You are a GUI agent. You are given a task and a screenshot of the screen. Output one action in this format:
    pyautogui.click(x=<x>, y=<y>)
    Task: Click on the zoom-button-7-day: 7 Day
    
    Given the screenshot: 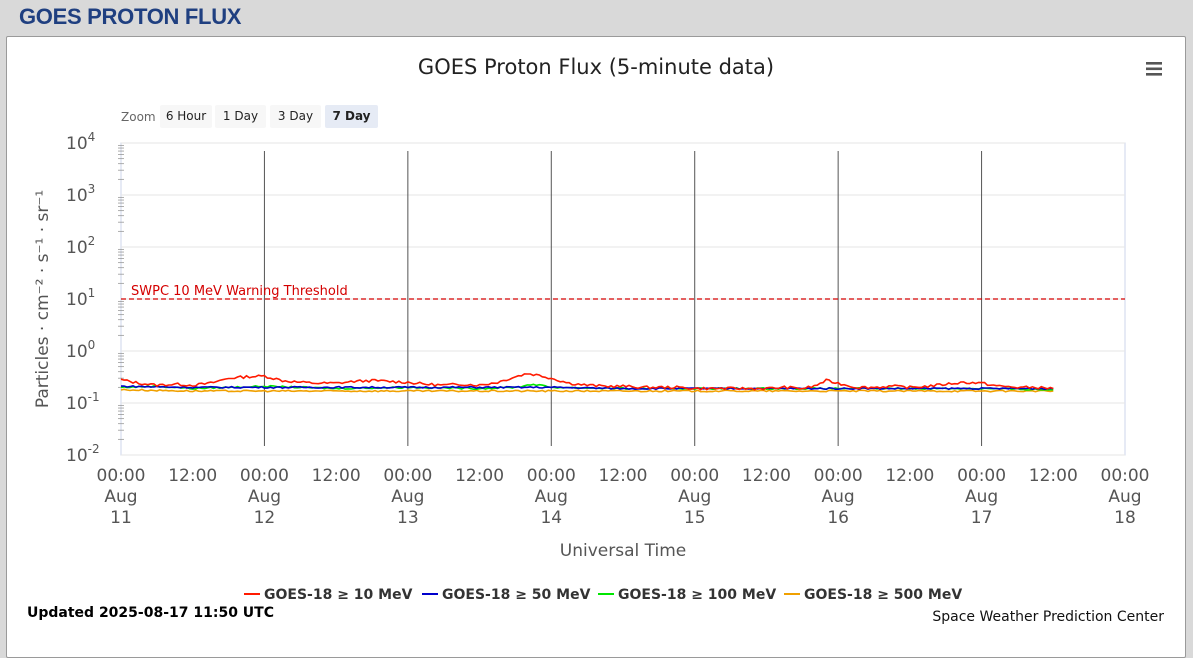 What is the action you would take?
    pyautogui.click(x=351, y=116)
    